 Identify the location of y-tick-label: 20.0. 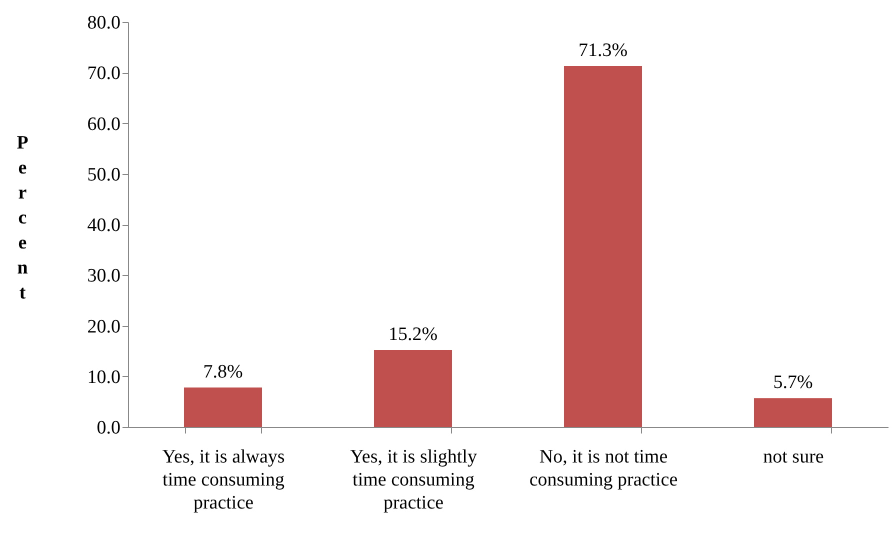
(103, 327).